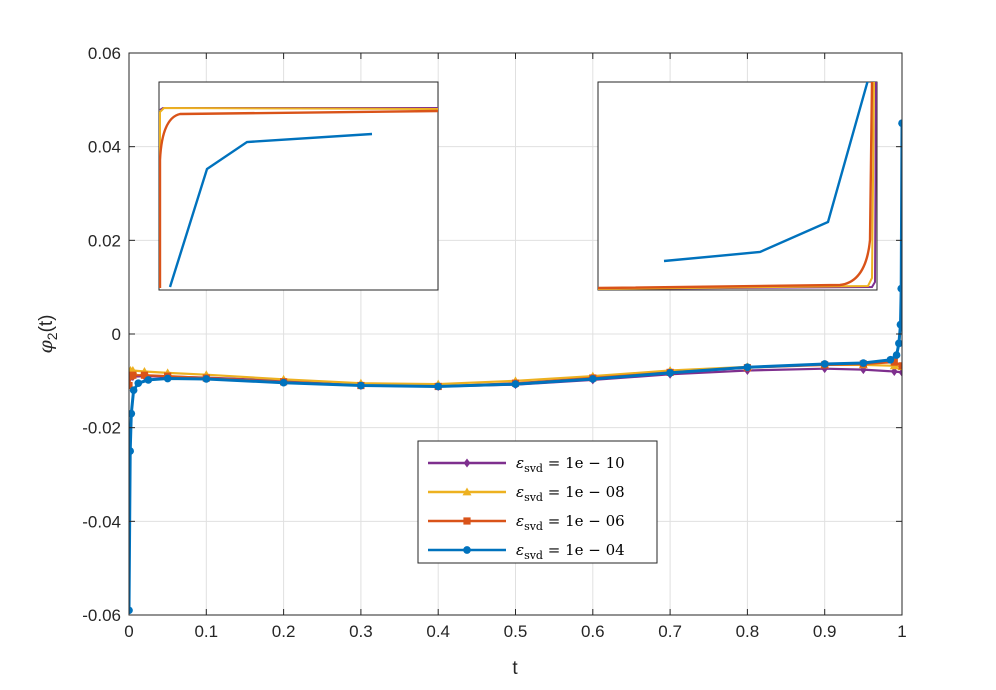  I want to click on legend-item: εsvd = 1e − 10, so click(526, 464).